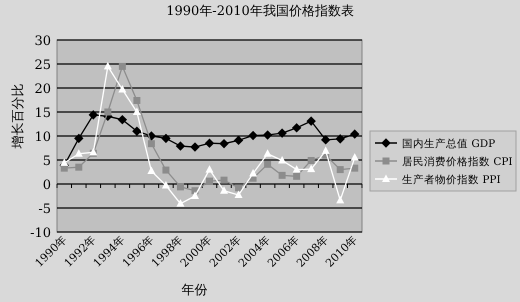 Image resolution: width=520 pixels, height=302 pixels. What do you see at coordinates (42, 113) in the screenshot?
I see `y-tick-label: 15` at bounding box center [42, 113].